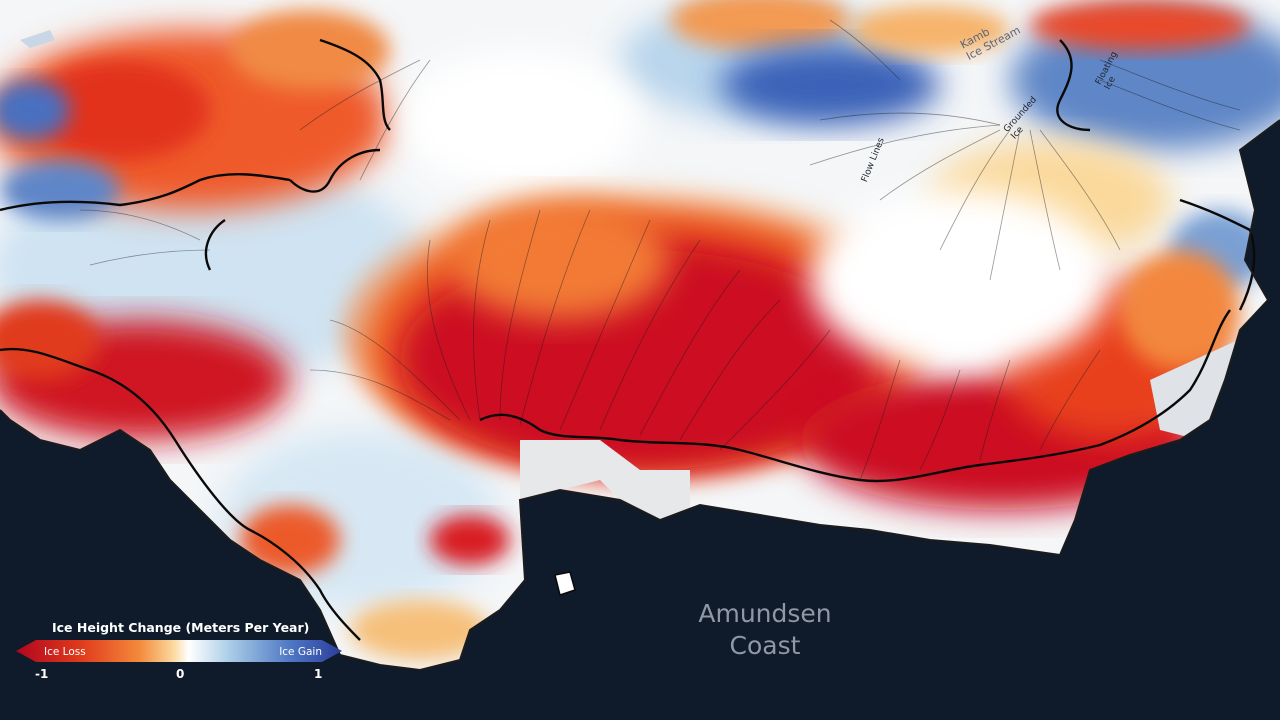 The width and height of the screenshot is (1280, 720). Describe the element at coordinates (179, 651) in the screenshot. I see `legend-bar-graphic` at that location.